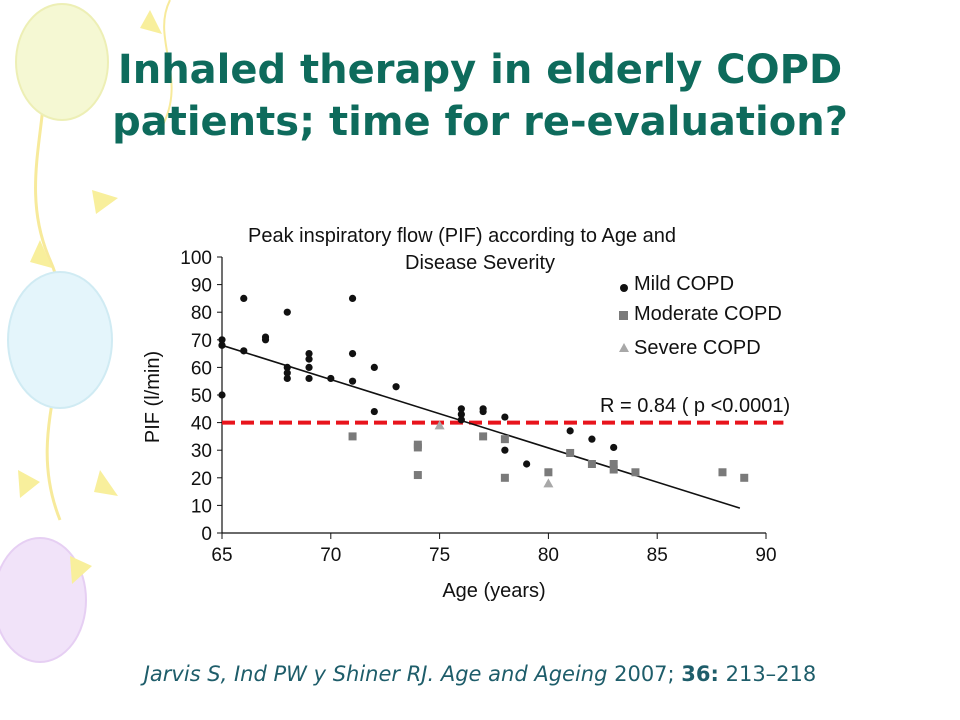  I want to click on balloon-blue, so click(60, 340).